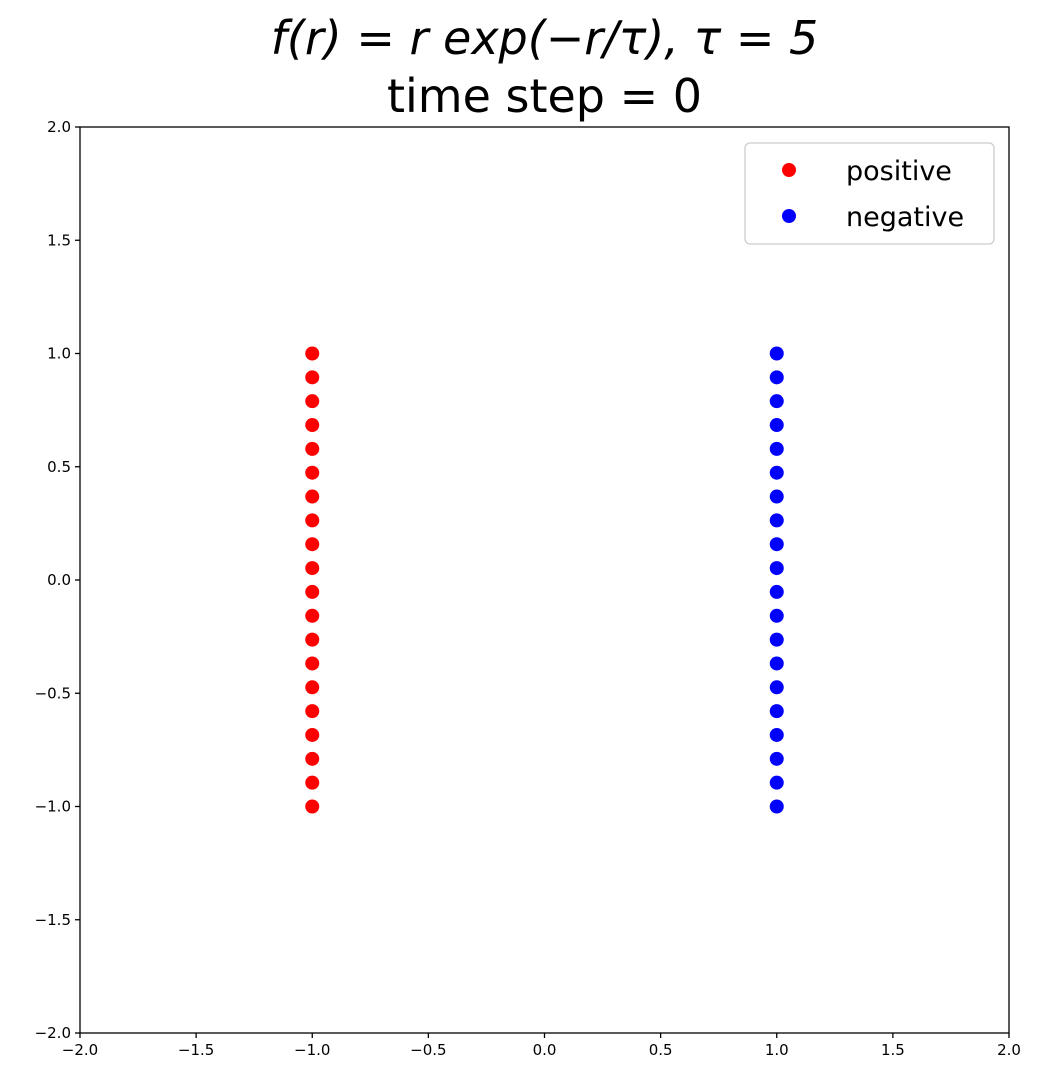 This screenshot has width=1041, height=1083. What do you see at coordinates (661, 1050) in the screenshot?
I see `x-tick-label: 0.5` at bounding box center [661, 1050].